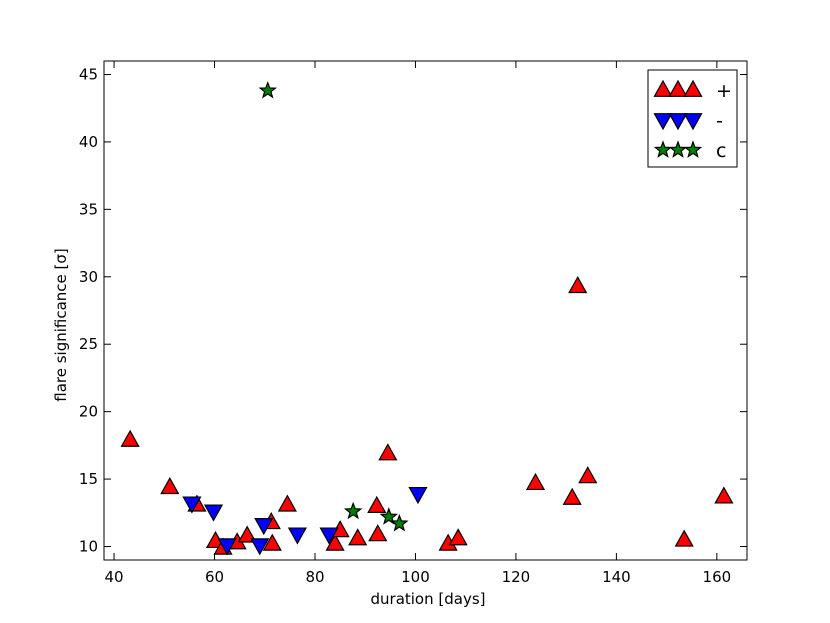 The image size is (830, 623). I want to click on x-tick-label: 80, so click(314, 577).